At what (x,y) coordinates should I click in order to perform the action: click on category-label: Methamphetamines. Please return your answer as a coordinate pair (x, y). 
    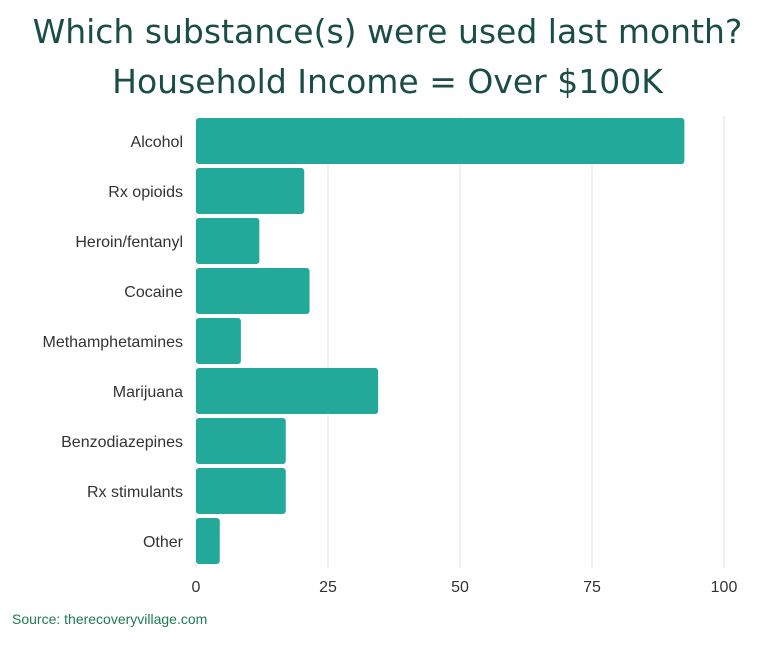
    Looking at the image, I should click on (112, 342).